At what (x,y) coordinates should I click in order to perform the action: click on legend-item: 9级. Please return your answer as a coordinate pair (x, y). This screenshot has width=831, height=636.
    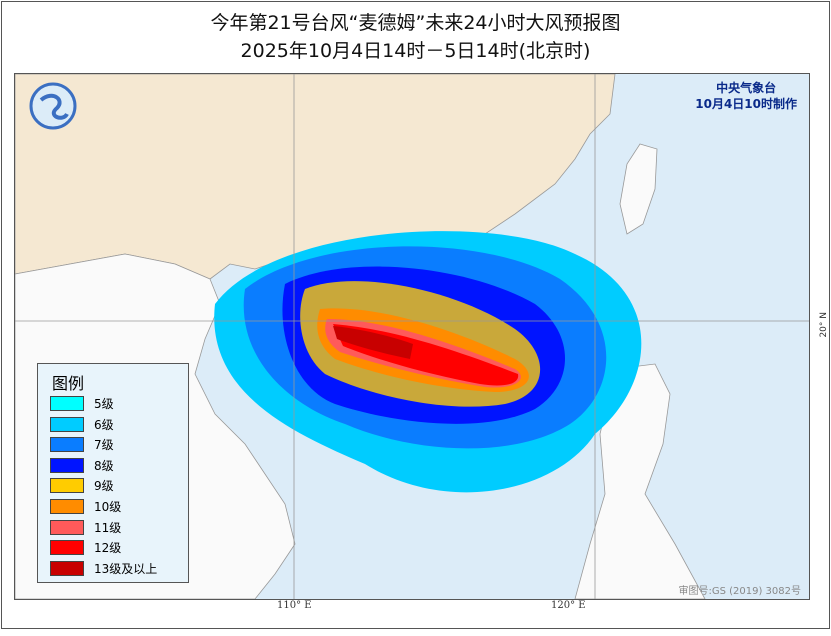
    Looking at the image, I should click on (82, 485).